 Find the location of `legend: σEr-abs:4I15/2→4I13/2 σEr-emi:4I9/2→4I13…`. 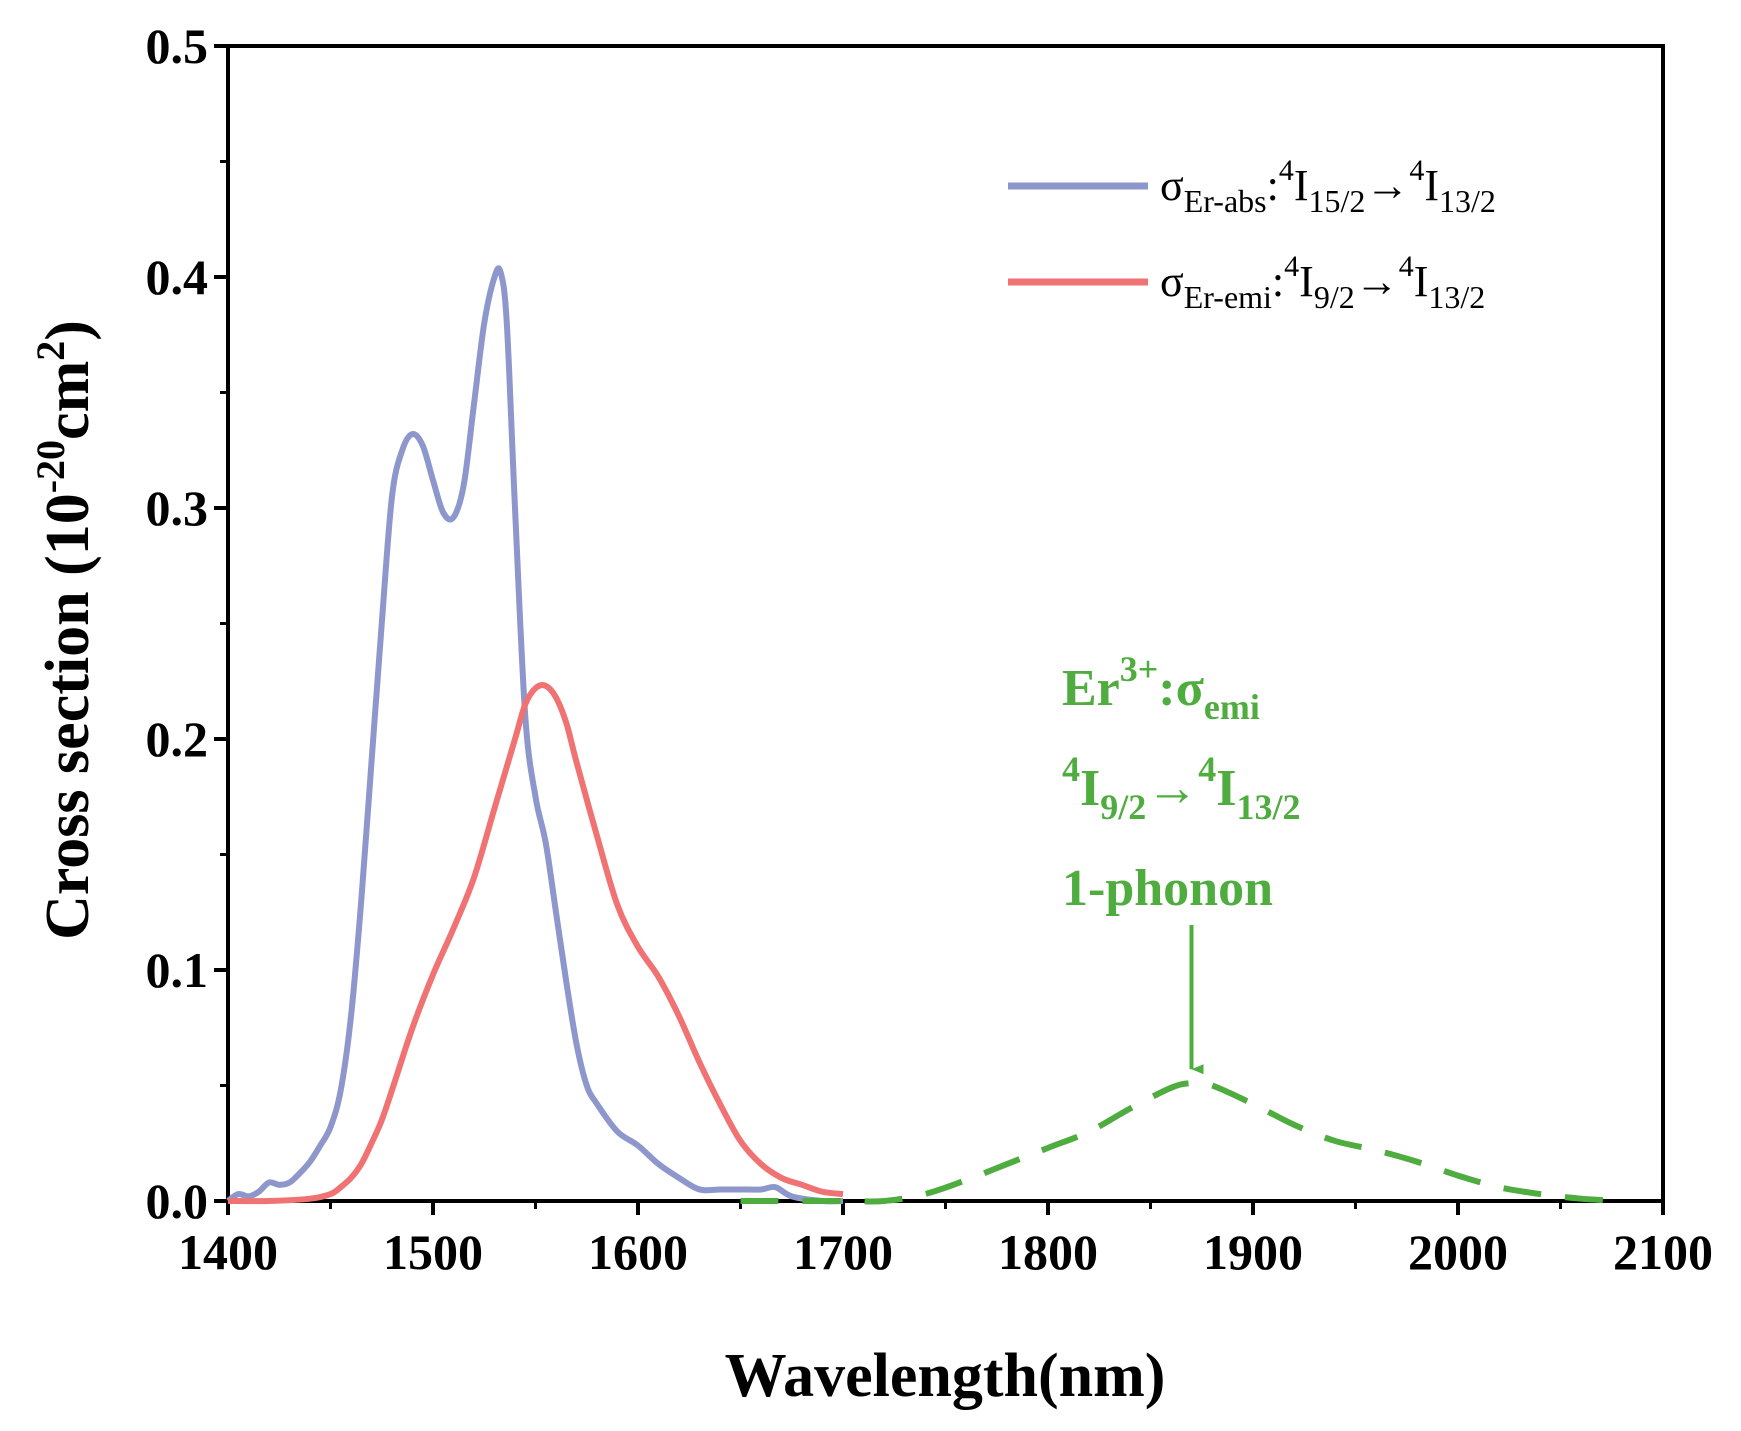

legend: σEr-abs:4I15/2→4I13/2 σEr-emi:4I9/2→4I13… is located at coordinates (1252, 234).